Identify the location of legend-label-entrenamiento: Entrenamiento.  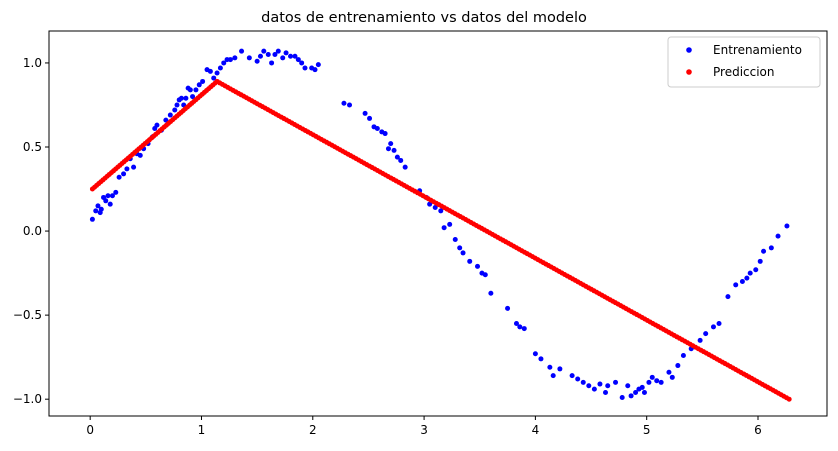
(757, 50).